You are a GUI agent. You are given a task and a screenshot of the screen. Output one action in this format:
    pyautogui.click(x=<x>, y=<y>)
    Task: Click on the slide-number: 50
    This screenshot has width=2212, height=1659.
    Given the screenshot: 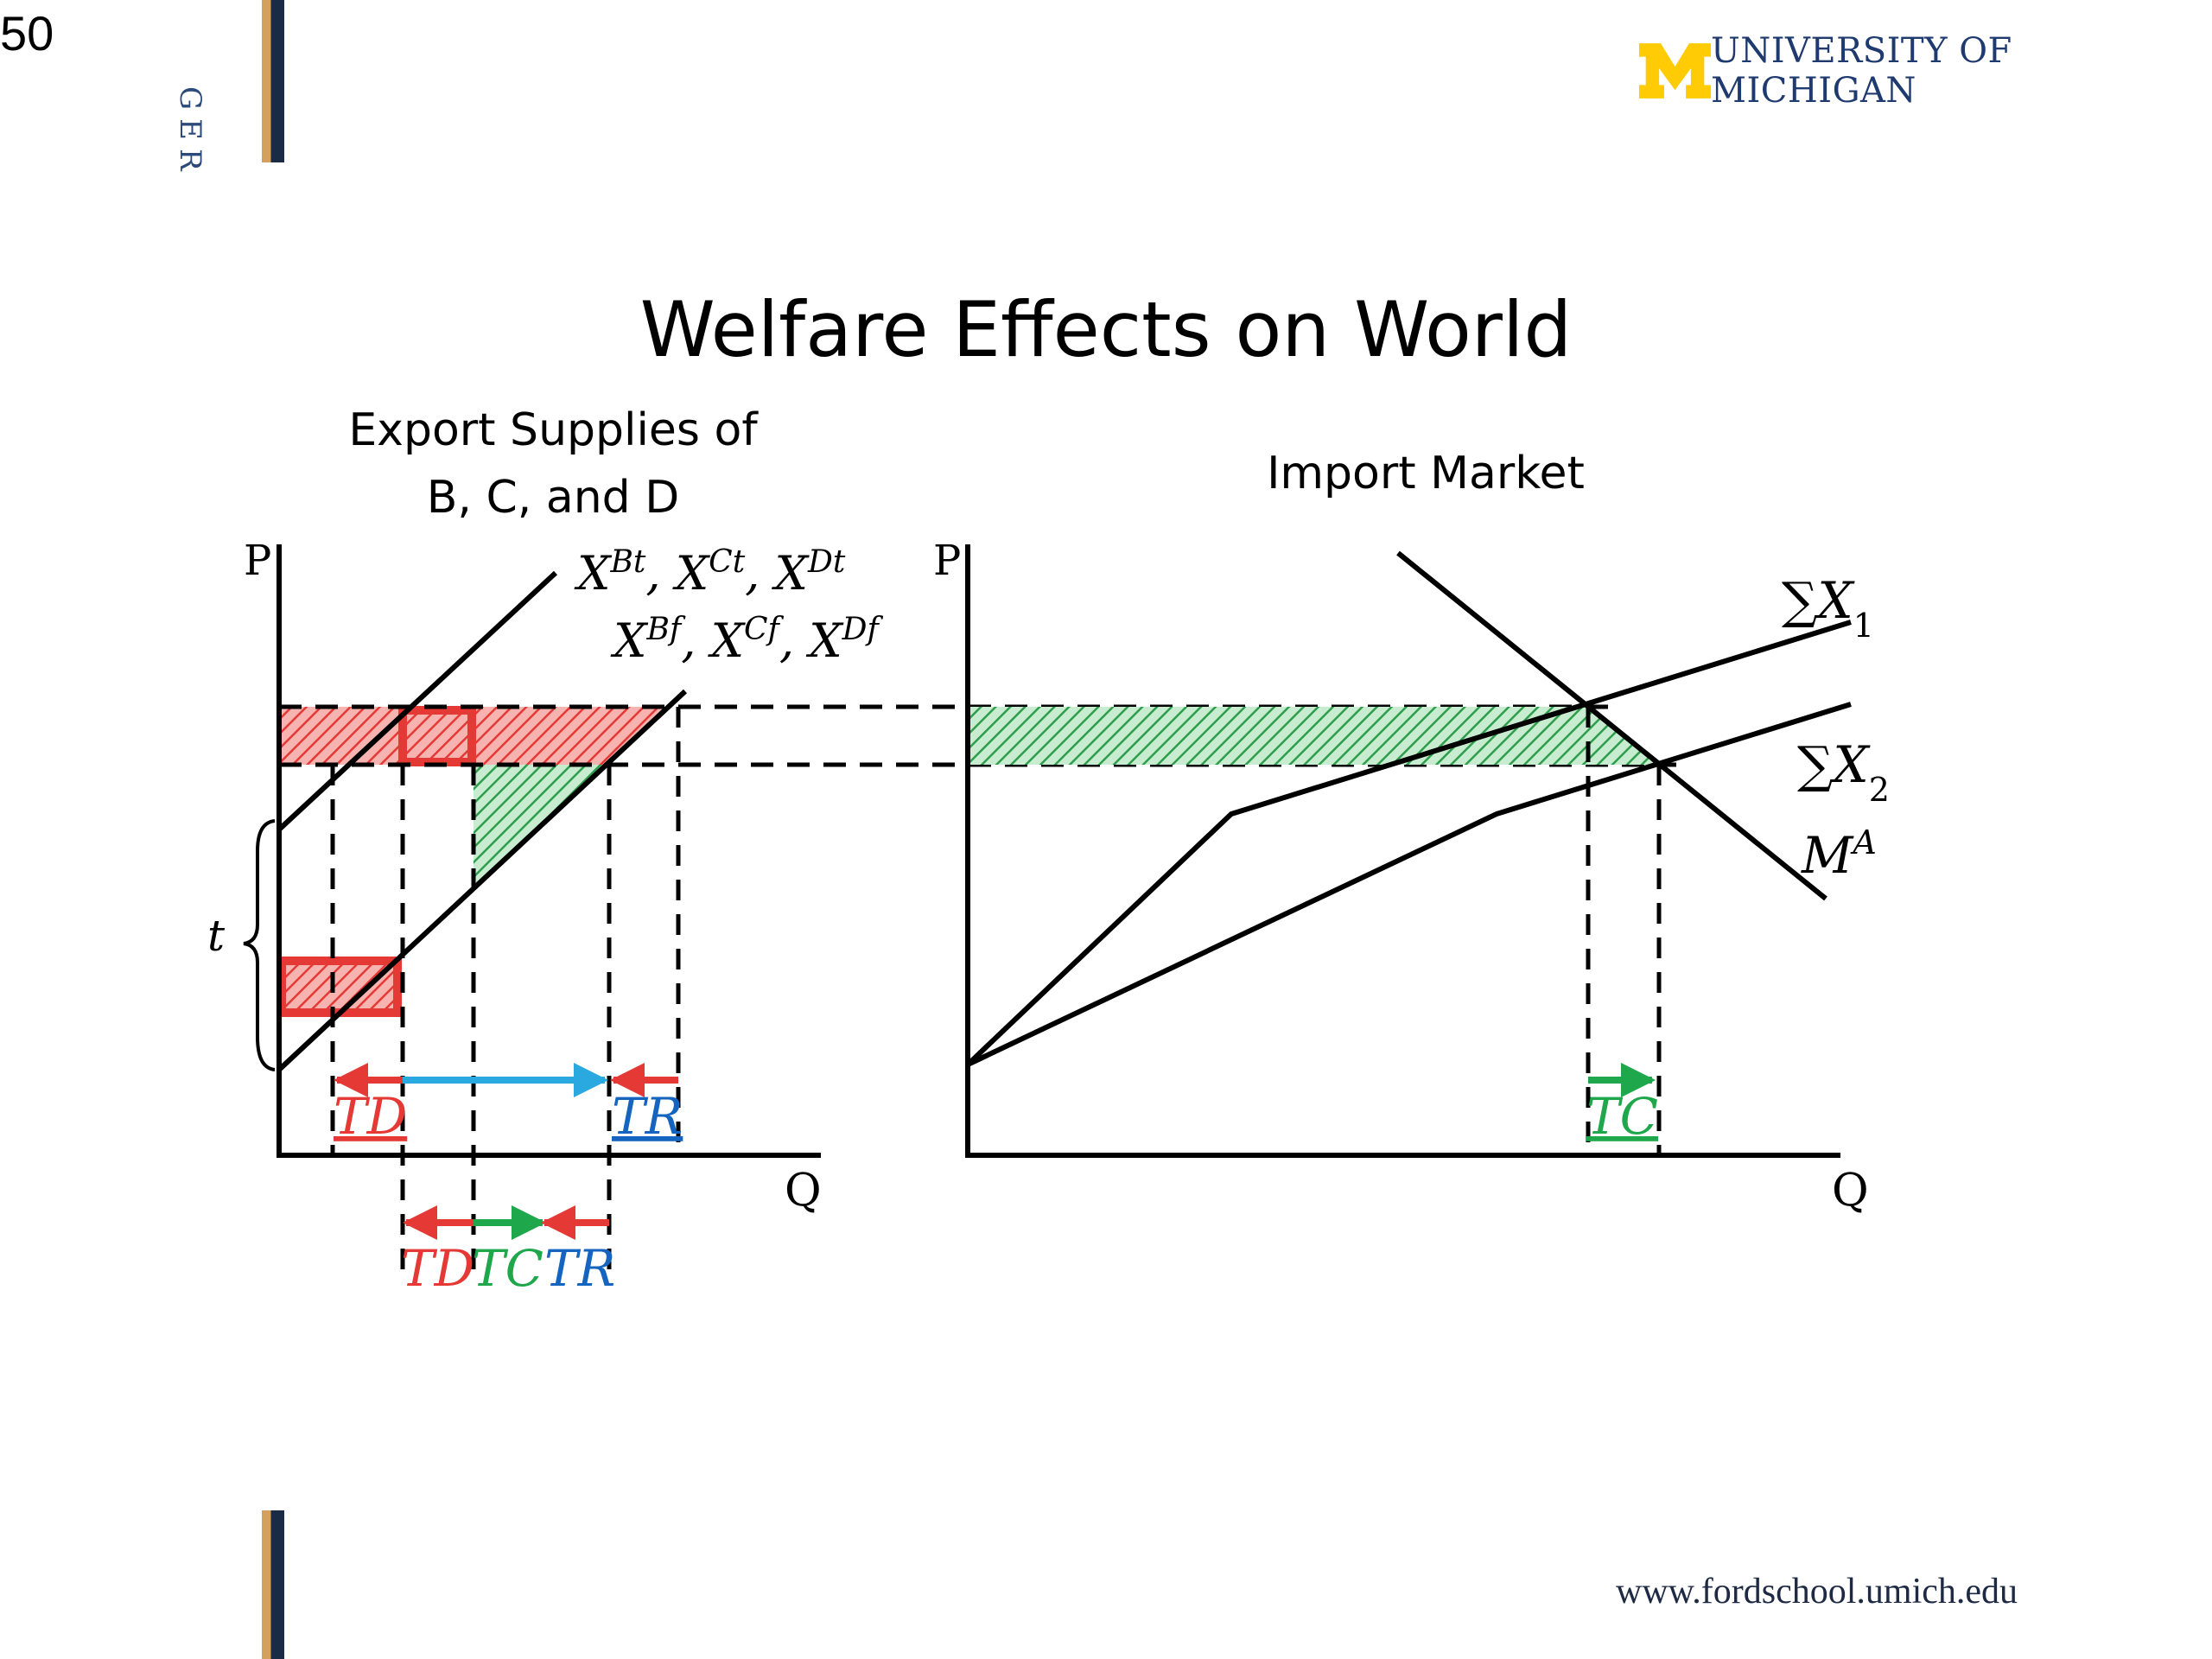 What is the action you would take?
    pyautogui.click(x=27, y=33)
    